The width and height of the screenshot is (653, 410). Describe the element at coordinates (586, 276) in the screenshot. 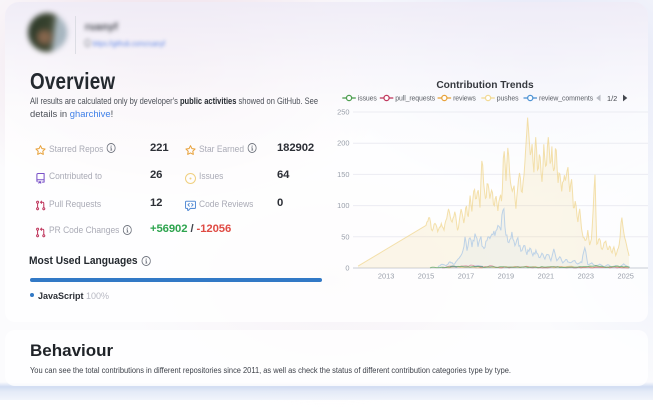

I see `svg-text: 2023` at that location.